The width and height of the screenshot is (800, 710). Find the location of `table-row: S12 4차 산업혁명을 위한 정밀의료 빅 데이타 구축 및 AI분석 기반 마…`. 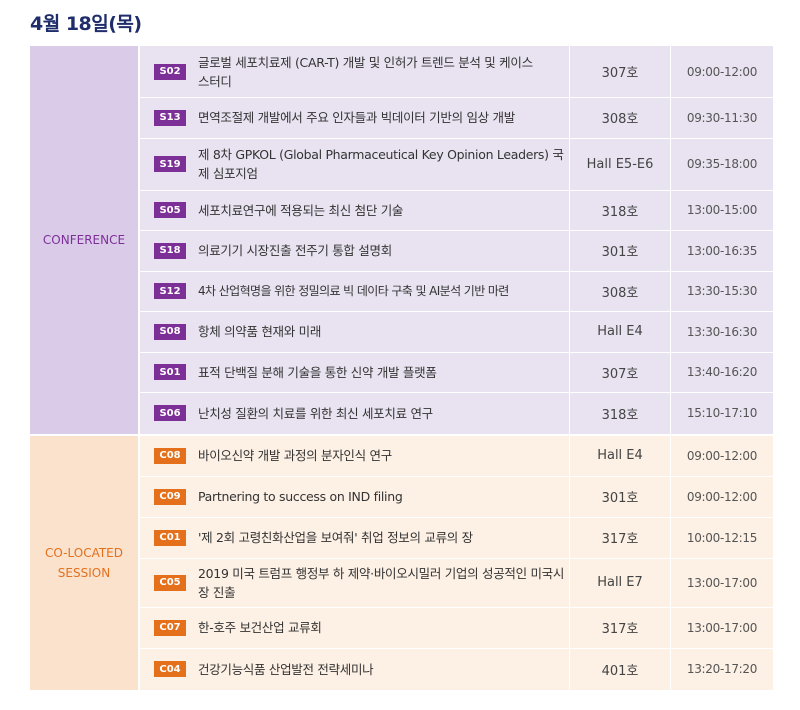

table-row: S12 4차 산업혁명을 위한 정밀의료 빅 데이타 구축 및 AI분석 기반 마… is located at coordinates (456, 291).